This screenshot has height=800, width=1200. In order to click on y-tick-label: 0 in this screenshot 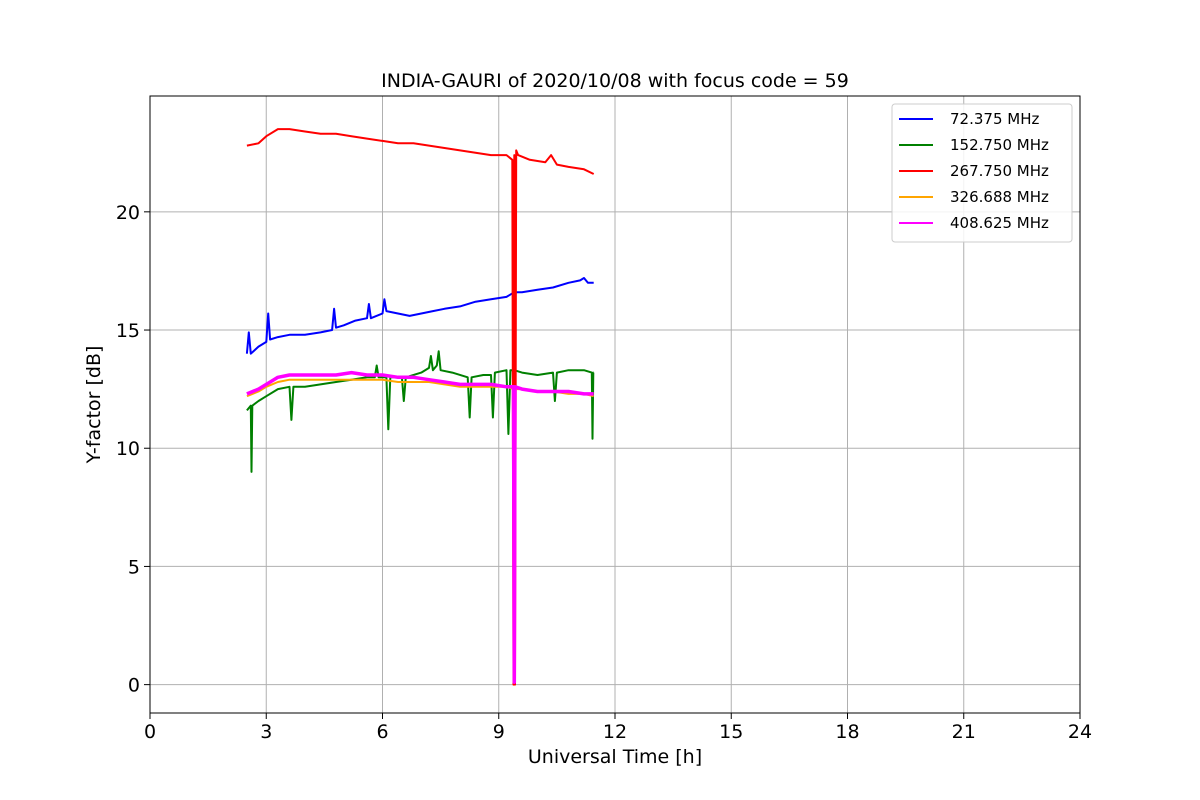, I will do `click(134, 686)`.